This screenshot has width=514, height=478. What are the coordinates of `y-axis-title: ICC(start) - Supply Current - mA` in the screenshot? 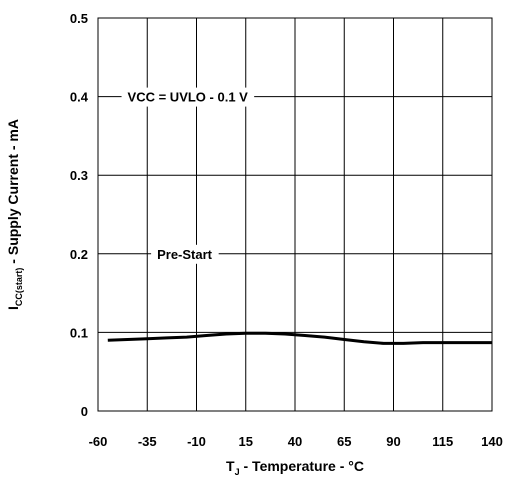 It's located at (14, 214).